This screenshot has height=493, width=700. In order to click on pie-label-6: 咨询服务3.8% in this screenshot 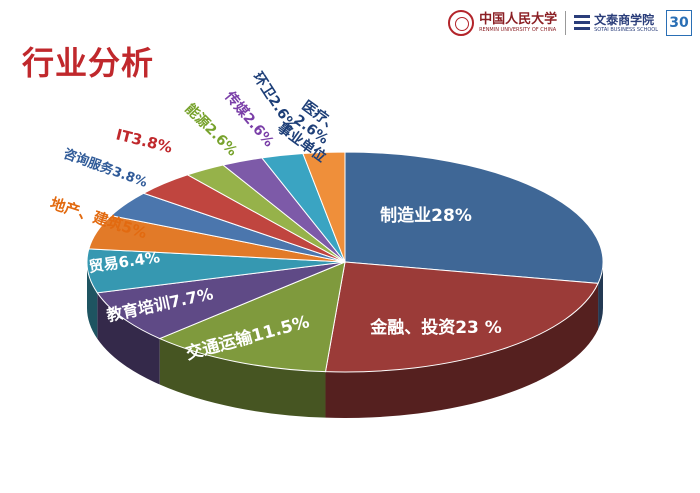, I will do `click(105, 168)`.